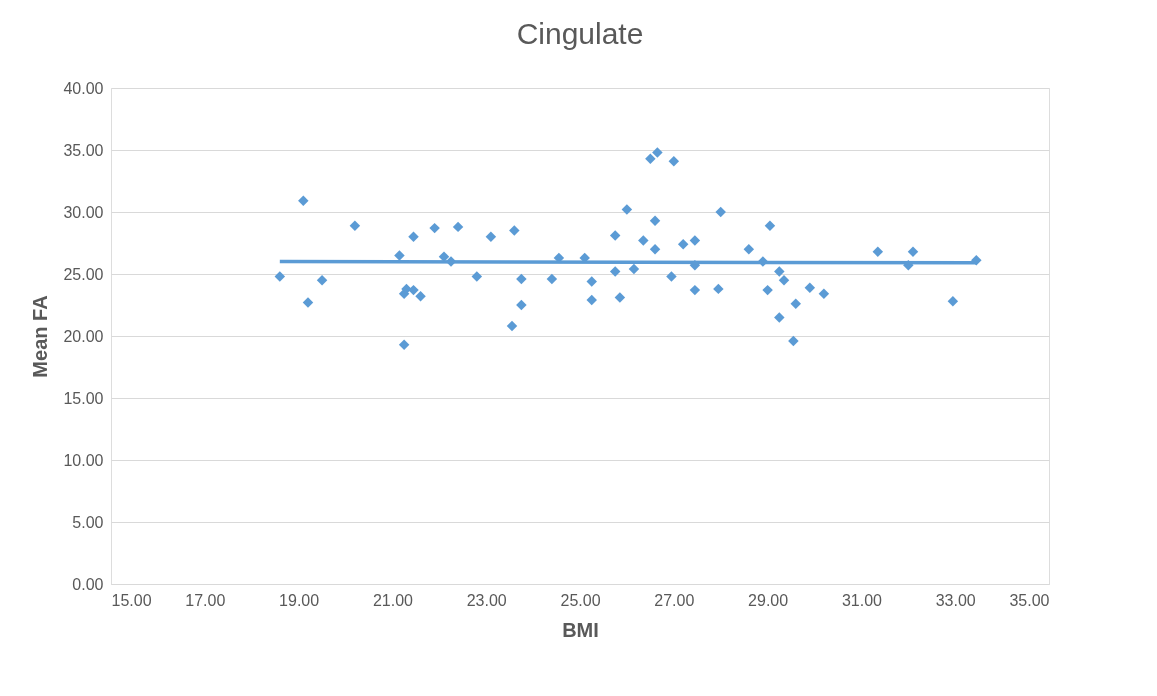 Image resolution: width=1157 pixels, height=696 pixels. What do you see at coordinates (299, 600) in the screenshot?
I see `x-tick-label: 19.00` at bounding box center [299, 600].